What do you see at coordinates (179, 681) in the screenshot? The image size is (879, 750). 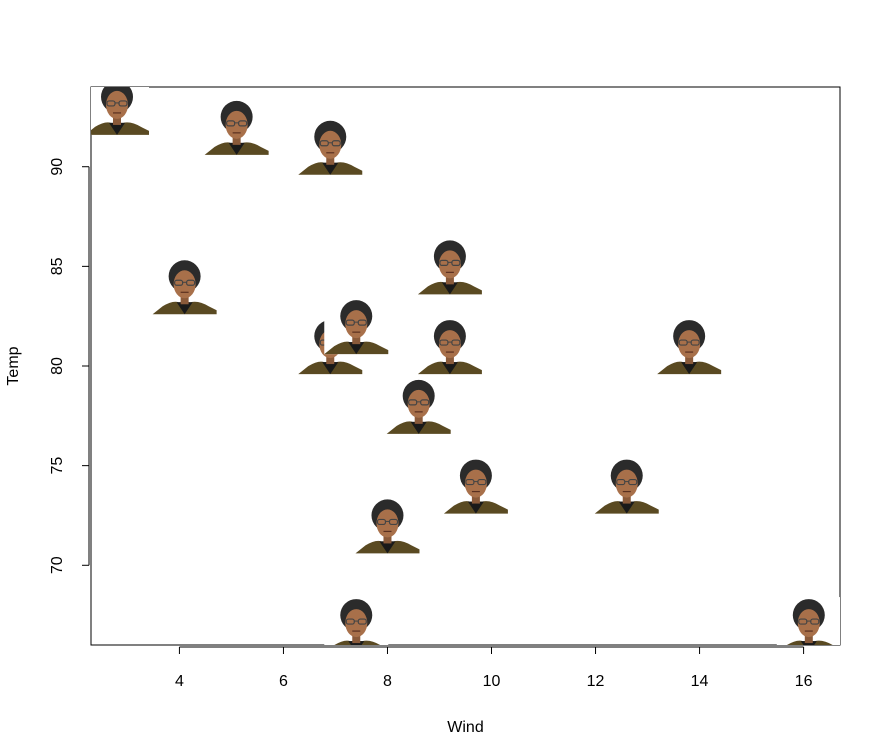 I see `x-tick-label: 4` at bounding box center [179, 681].